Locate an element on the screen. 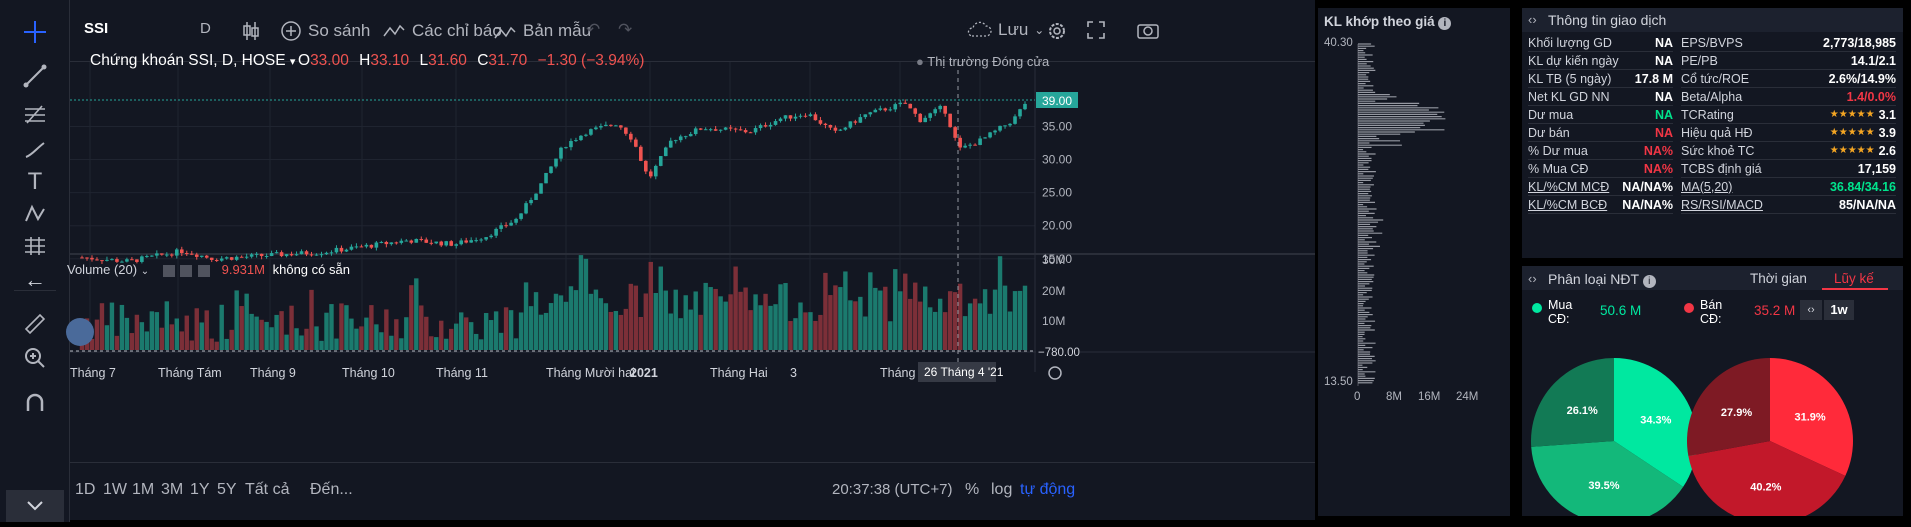 The height and width of the screenshot is (527, 1911). info-key: KL/%CM MCĐ is located at coordinates (1569, 186).